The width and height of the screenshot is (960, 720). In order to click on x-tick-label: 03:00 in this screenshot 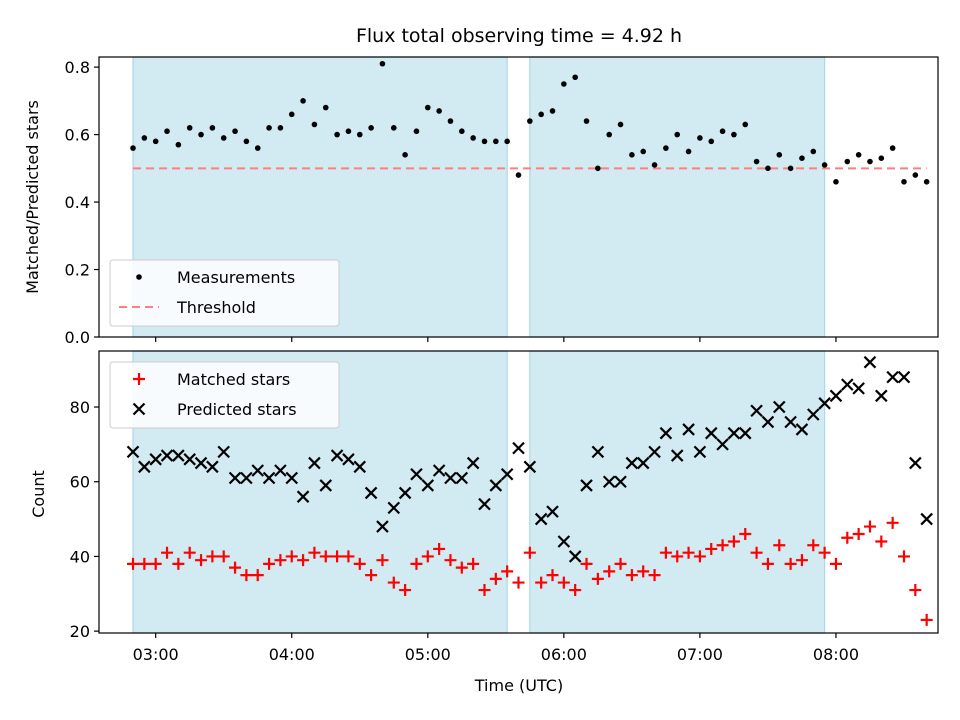, I will do `click(156, 654)`.